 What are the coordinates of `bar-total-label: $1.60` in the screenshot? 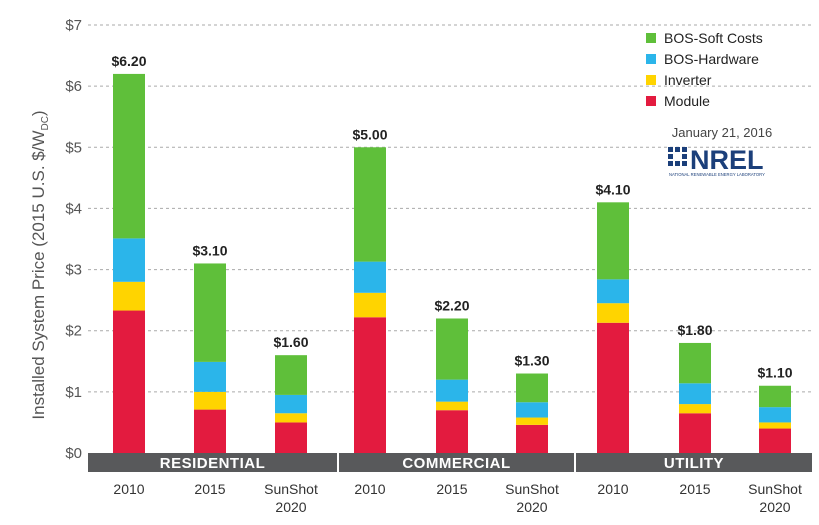 It's located at (290, 342).